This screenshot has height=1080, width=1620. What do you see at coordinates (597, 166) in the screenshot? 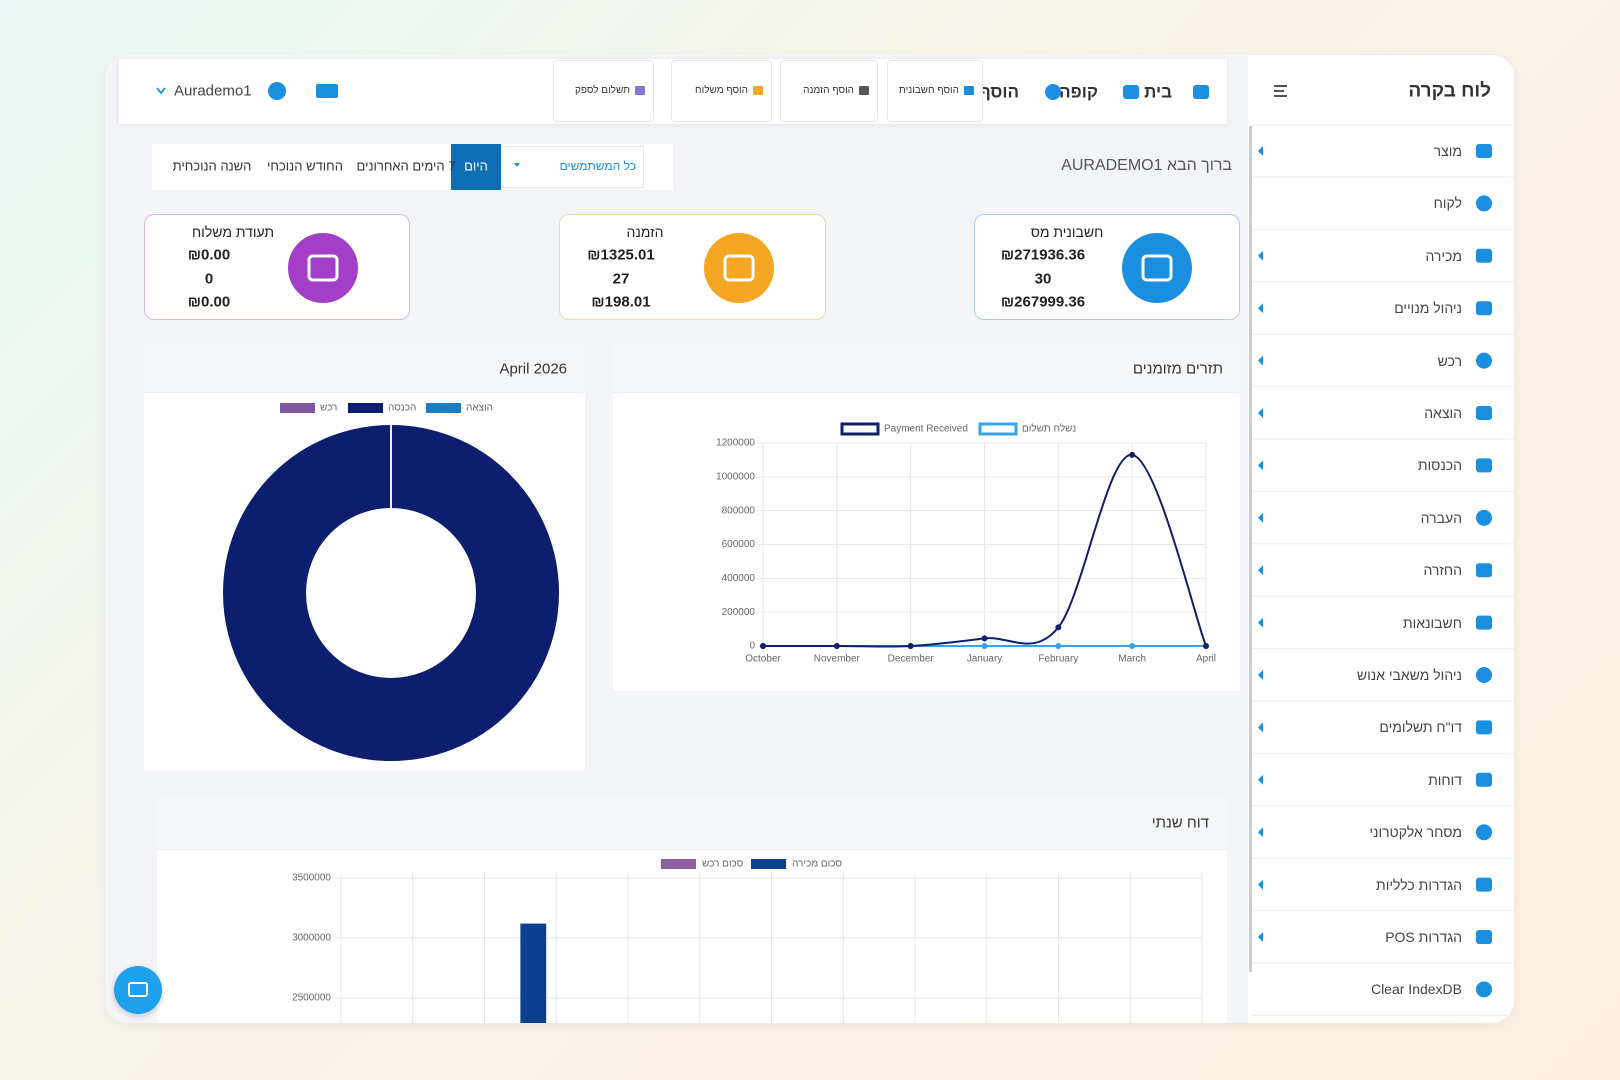
I see `users-filter: כל המשתמשים` at bounding box center [597, 166].